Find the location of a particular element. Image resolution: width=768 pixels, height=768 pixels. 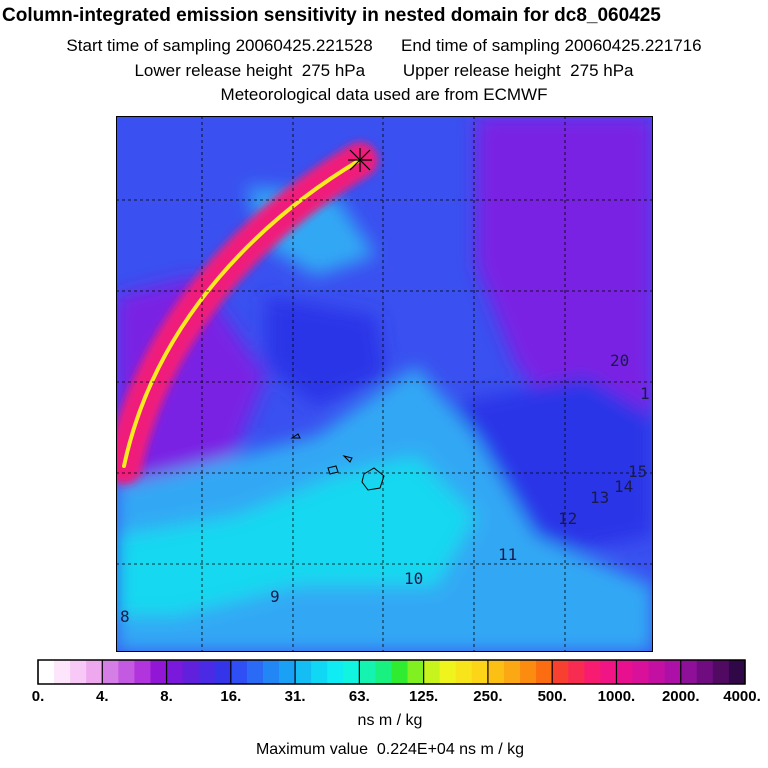

contour-label: 20 is located at coordinates (619, 360).